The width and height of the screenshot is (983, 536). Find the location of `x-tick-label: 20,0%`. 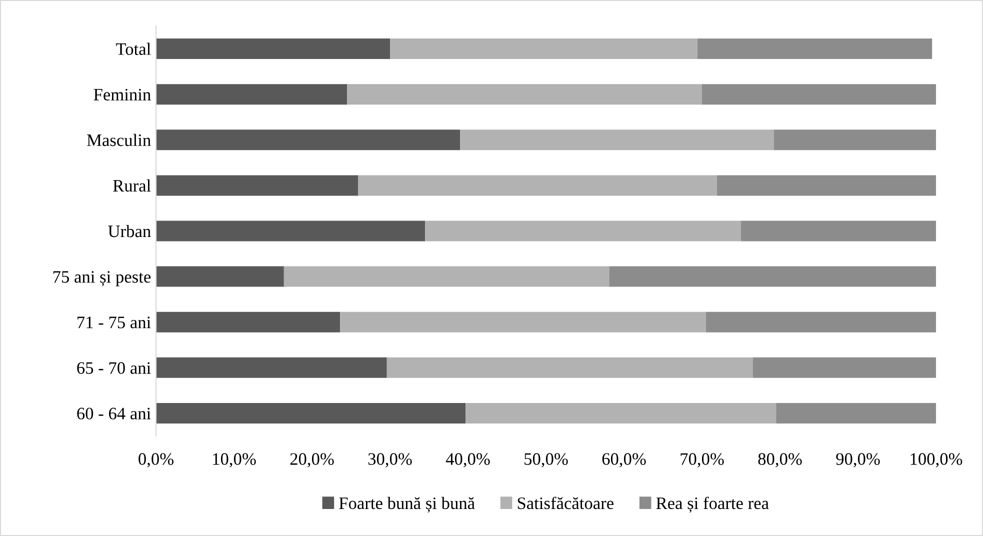

x-tick-label: 20,0% is located at coordinates (312, 460).